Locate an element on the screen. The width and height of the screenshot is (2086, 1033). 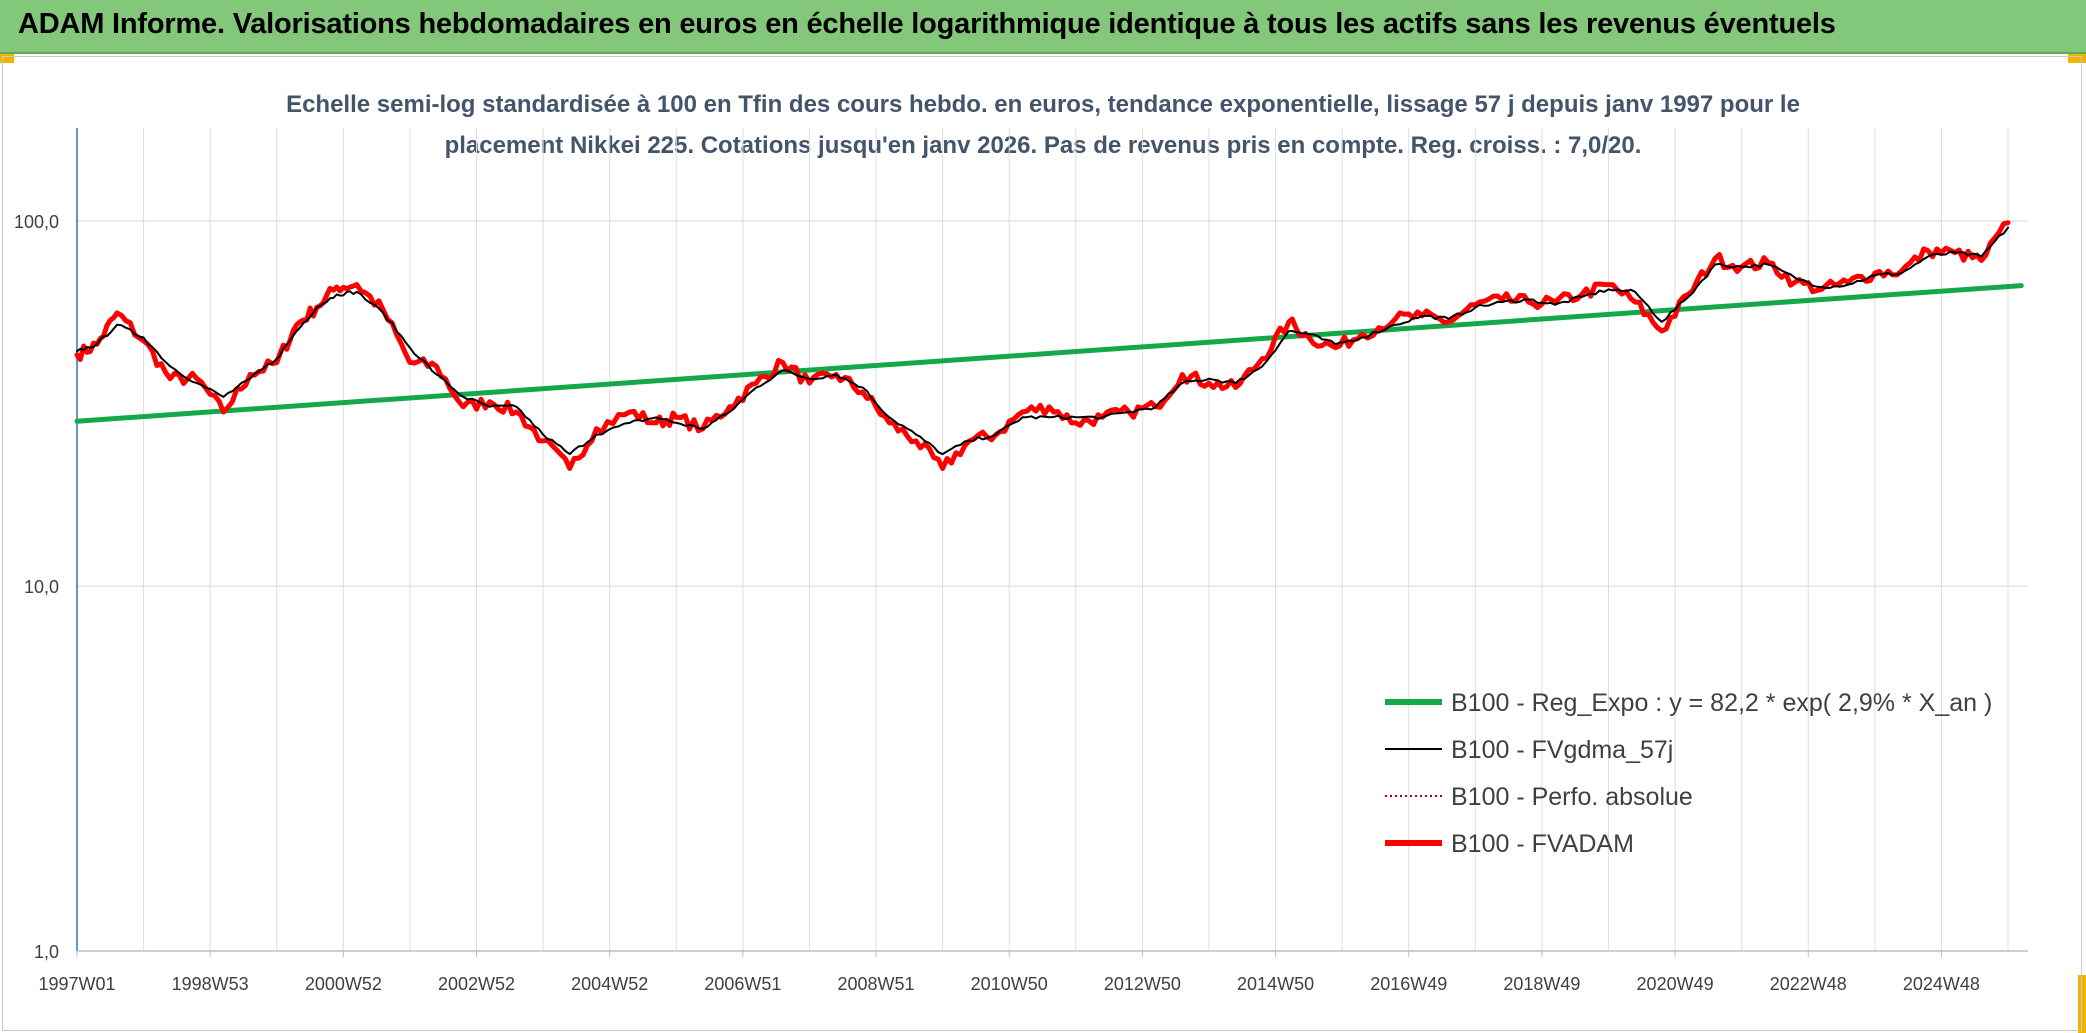
x-tick-label: 2004W52 is located at coordinates (609, 984).